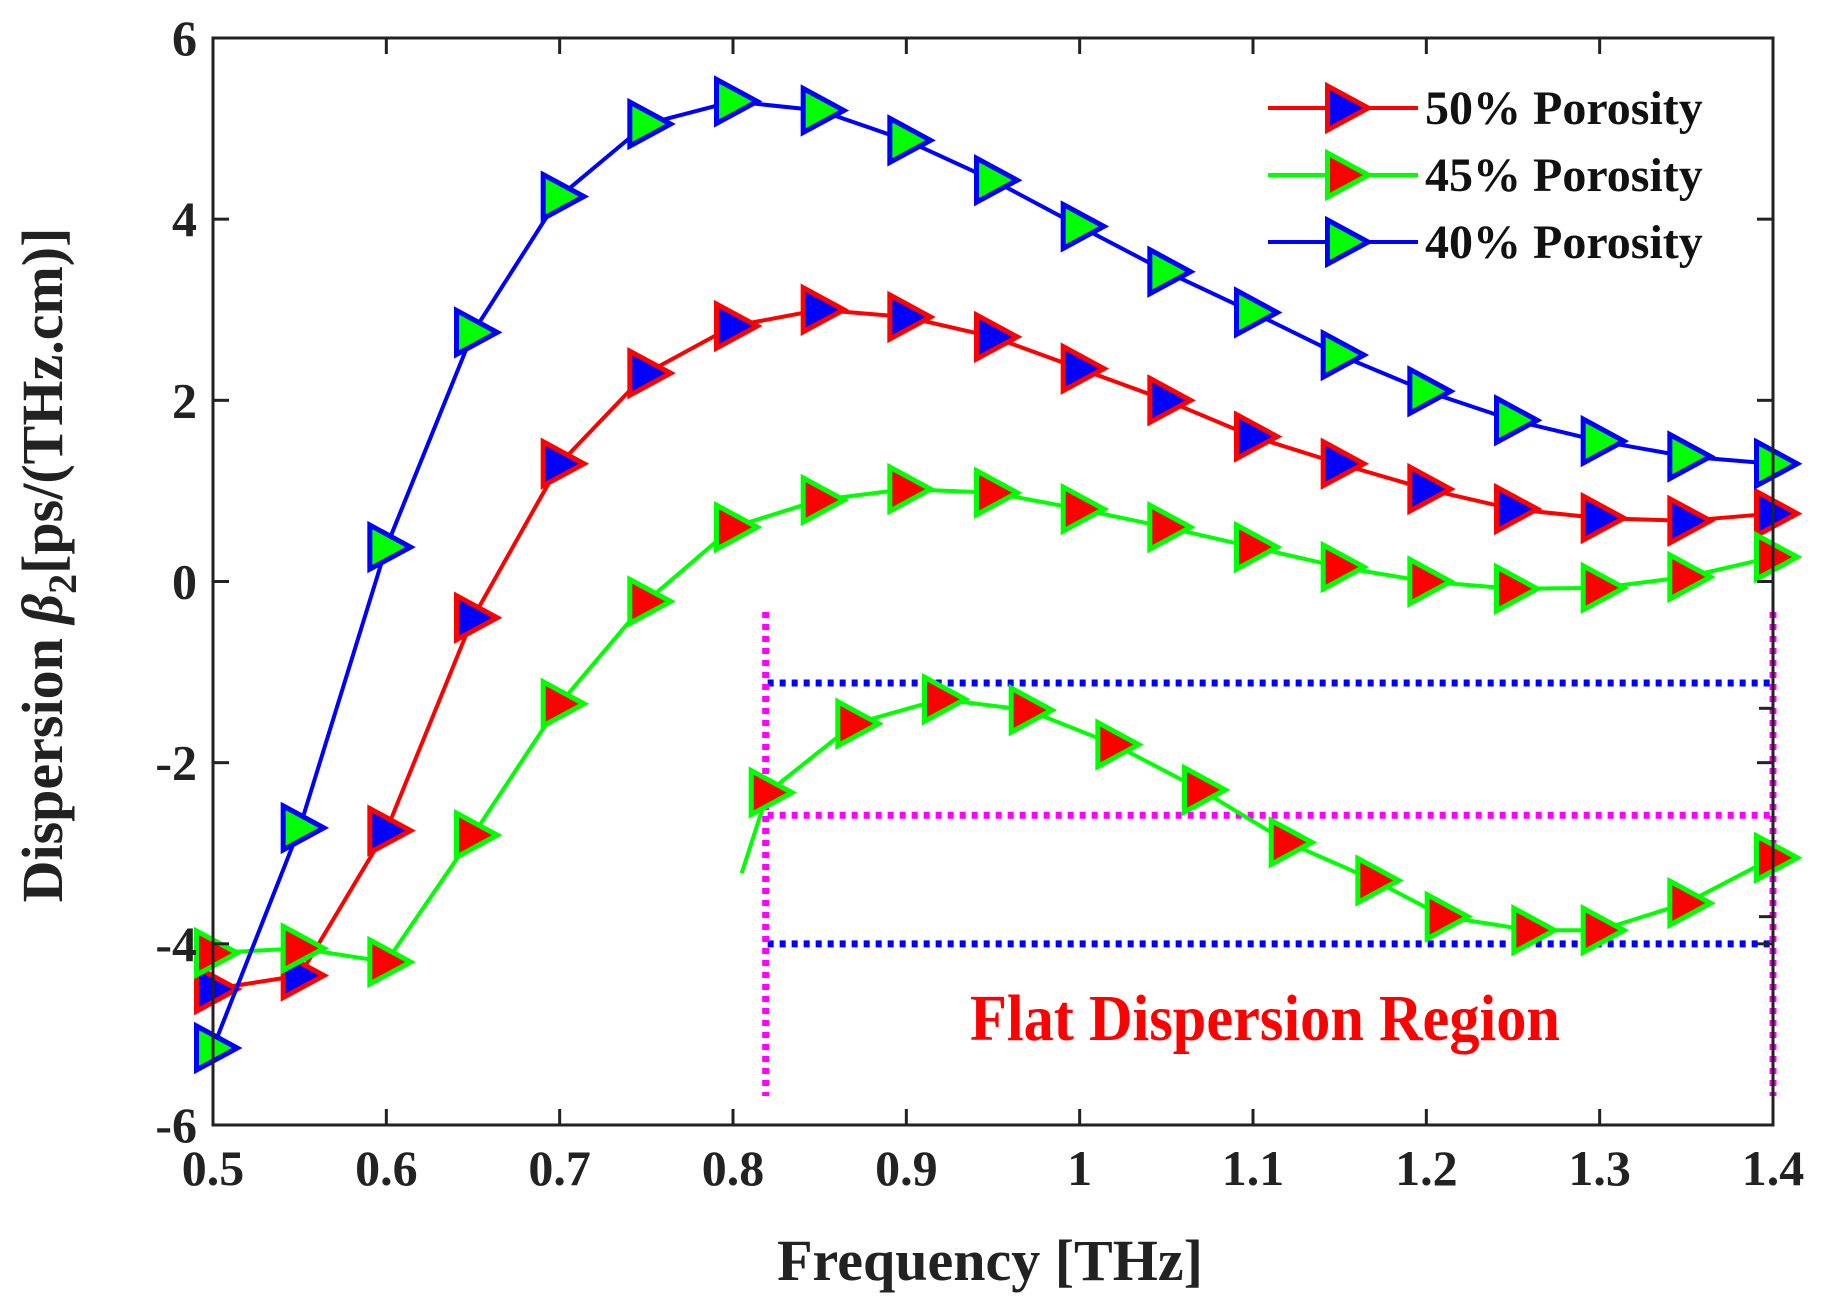 This screenshot has width=1824, height=1315. Describe the element at coordinates (184, 582) in the screenshot. I see `y-tick-label-4: 0` at that location.